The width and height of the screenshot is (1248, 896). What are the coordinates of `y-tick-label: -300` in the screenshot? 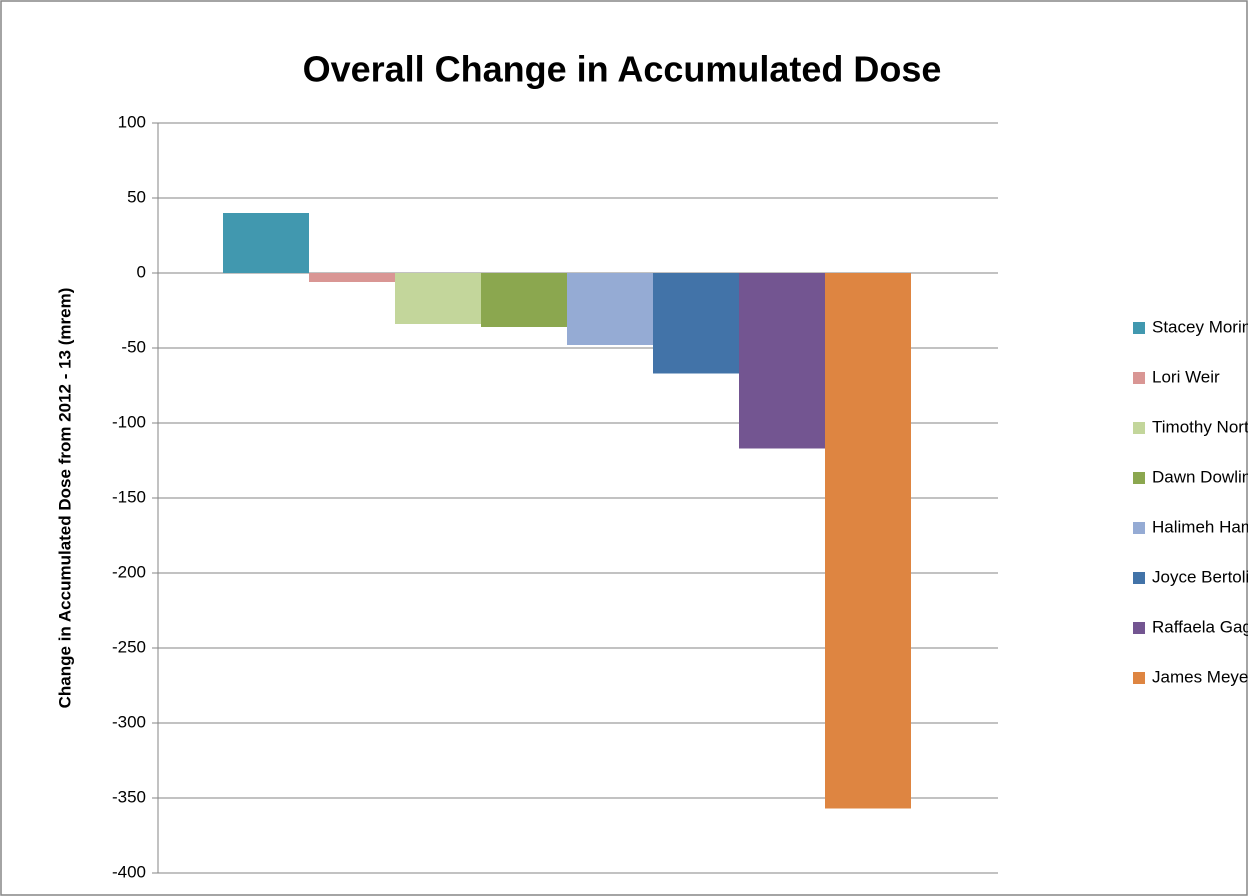 It's located at (129, 721).